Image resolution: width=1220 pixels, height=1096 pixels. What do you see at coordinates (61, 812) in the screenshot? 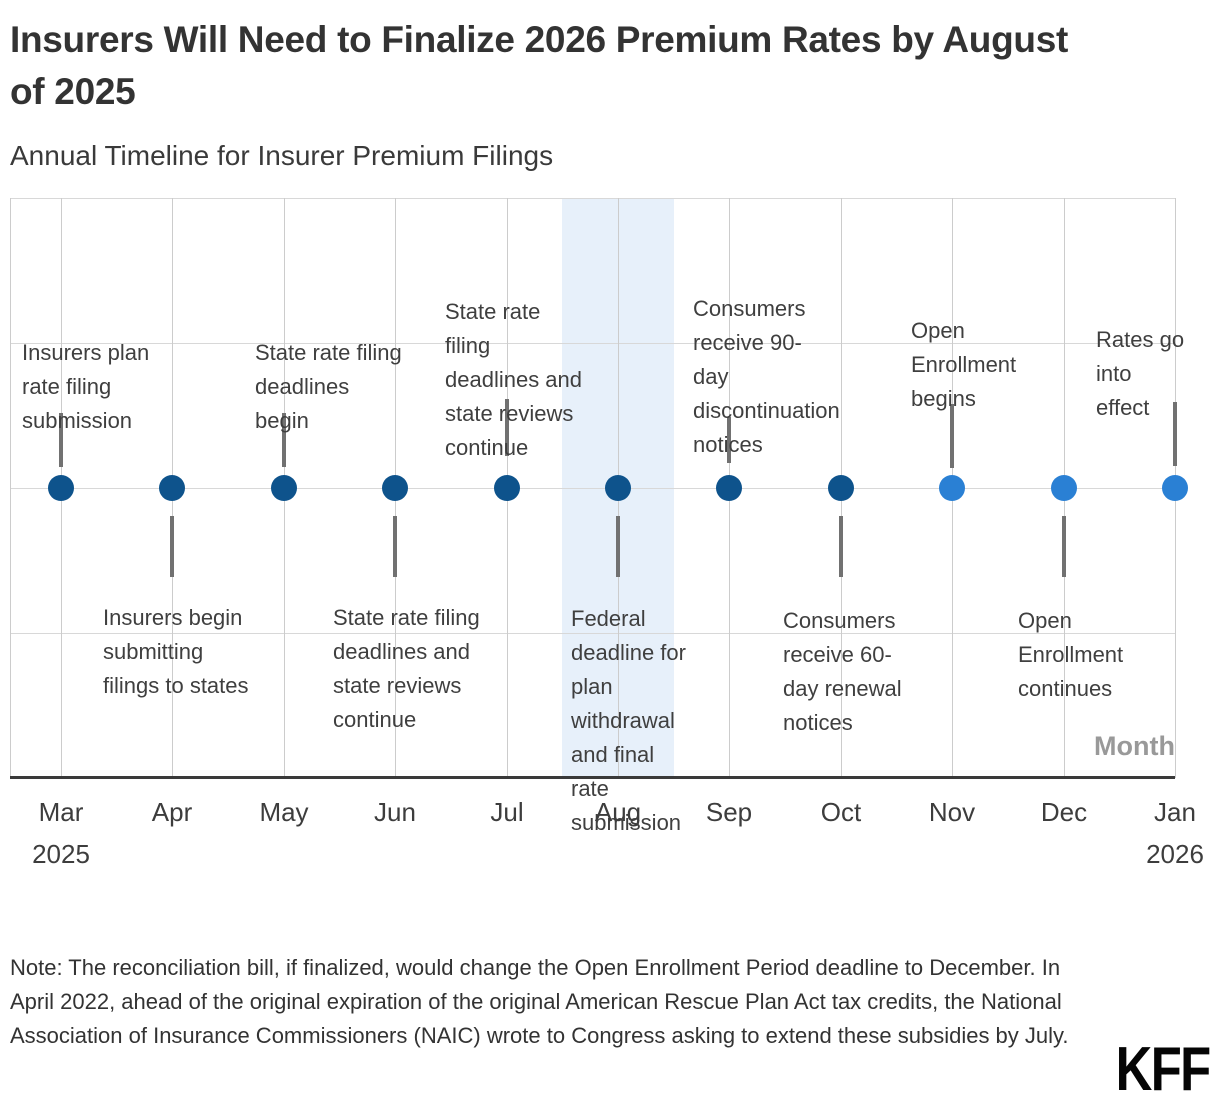
I see `month-label-mar: Mar` at bounding box center [61, 812].